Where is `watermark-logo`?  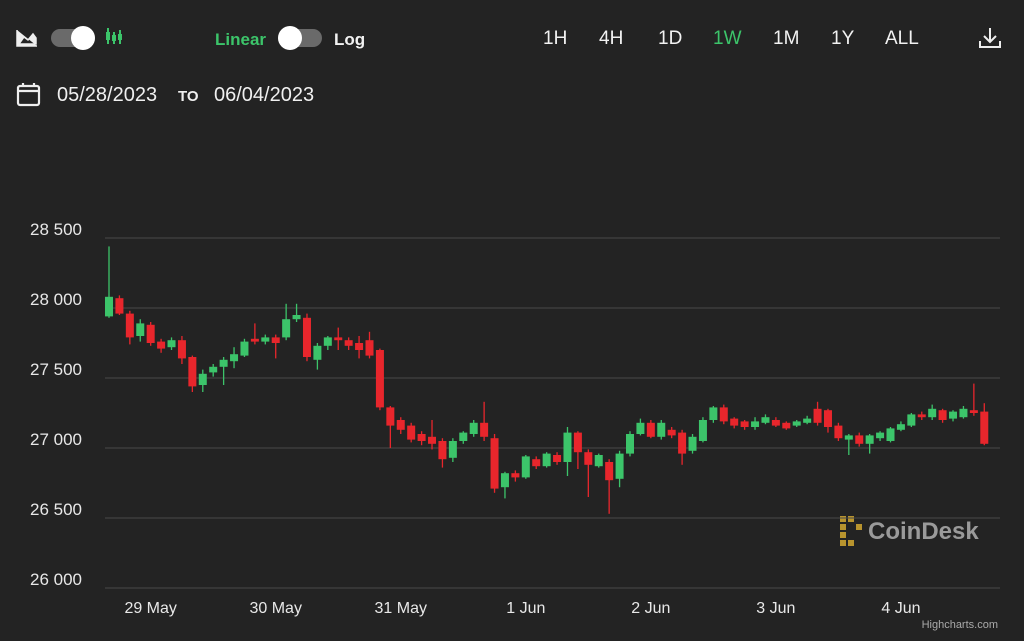 watermark-logo is located at coordinates (851, 531).